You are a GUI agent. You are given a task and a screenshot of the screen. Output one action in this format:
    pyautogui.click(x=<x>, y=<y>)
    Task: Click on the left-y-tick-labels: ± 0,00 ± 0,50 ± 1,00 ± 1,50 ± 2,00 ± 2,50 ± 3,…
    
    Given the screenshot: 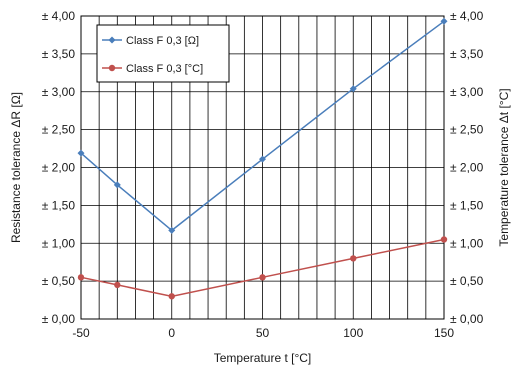 What is the action you would take?
    pyautogui.click(x=59, y=167)
    